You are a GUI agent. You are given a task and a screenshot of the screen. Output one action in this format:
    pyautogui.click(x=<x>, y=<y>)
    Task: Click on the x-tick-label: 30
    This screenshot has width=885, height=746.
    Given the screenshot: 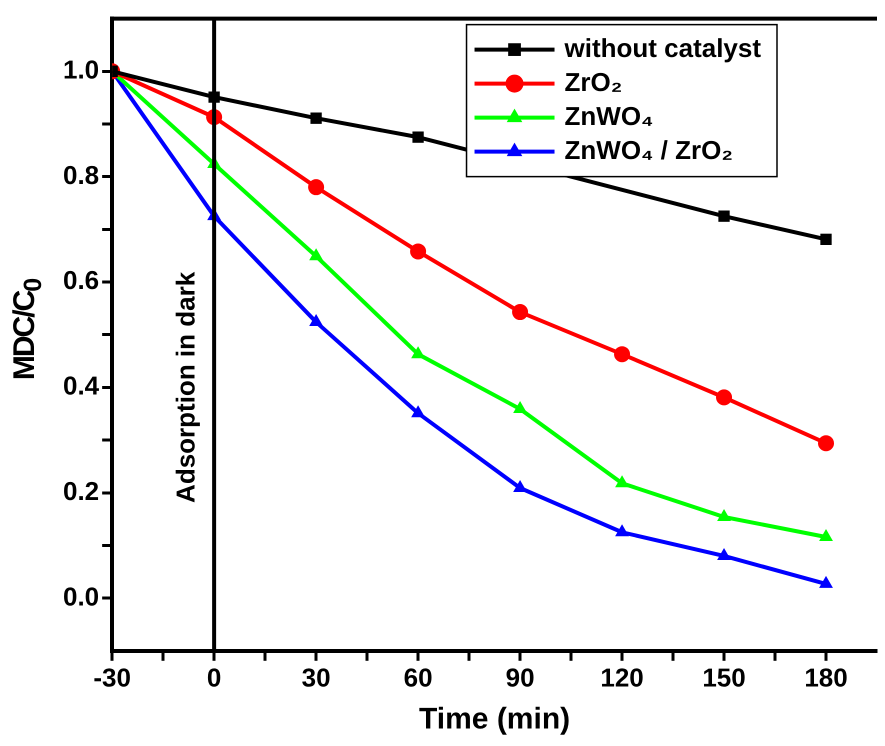 What is the action you would take?
    pyautogui.click(x=316, y=677)
    